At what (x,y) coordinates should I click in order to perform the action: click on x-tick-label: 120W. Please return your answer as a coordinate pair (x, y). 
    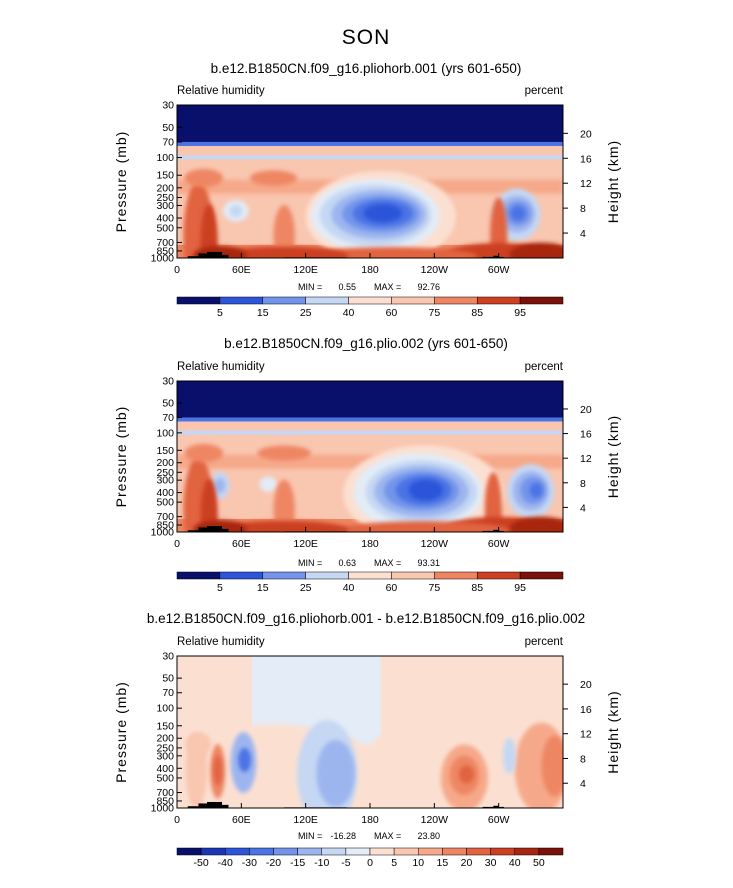
    Looking at the image, I should click on (435, 270).